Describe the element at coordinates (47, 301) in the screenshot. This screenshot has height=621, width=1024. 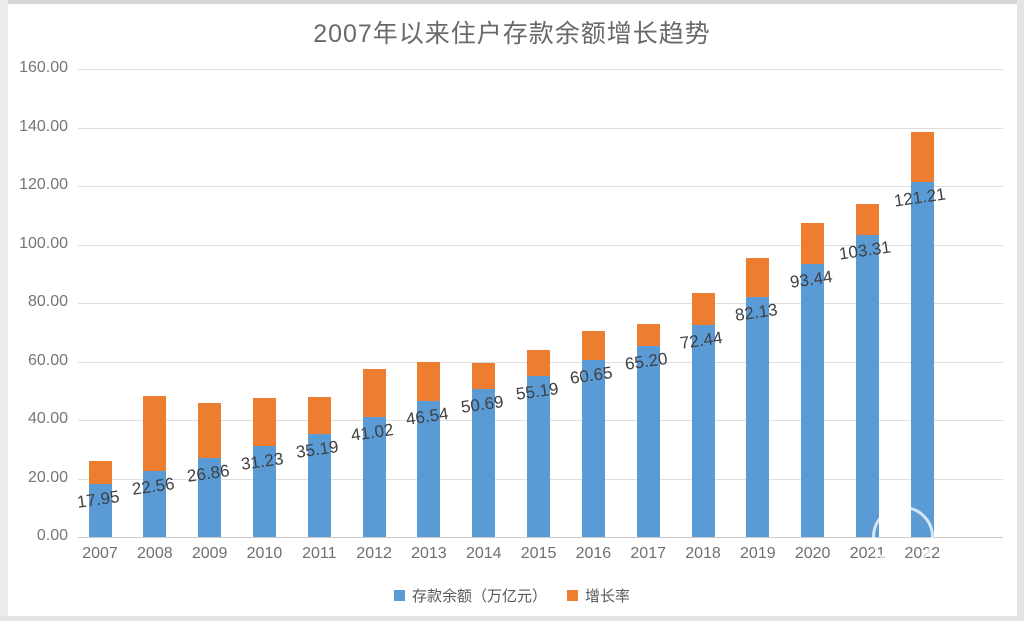
I see `y-axis-tick-label: 80.00` at that location.